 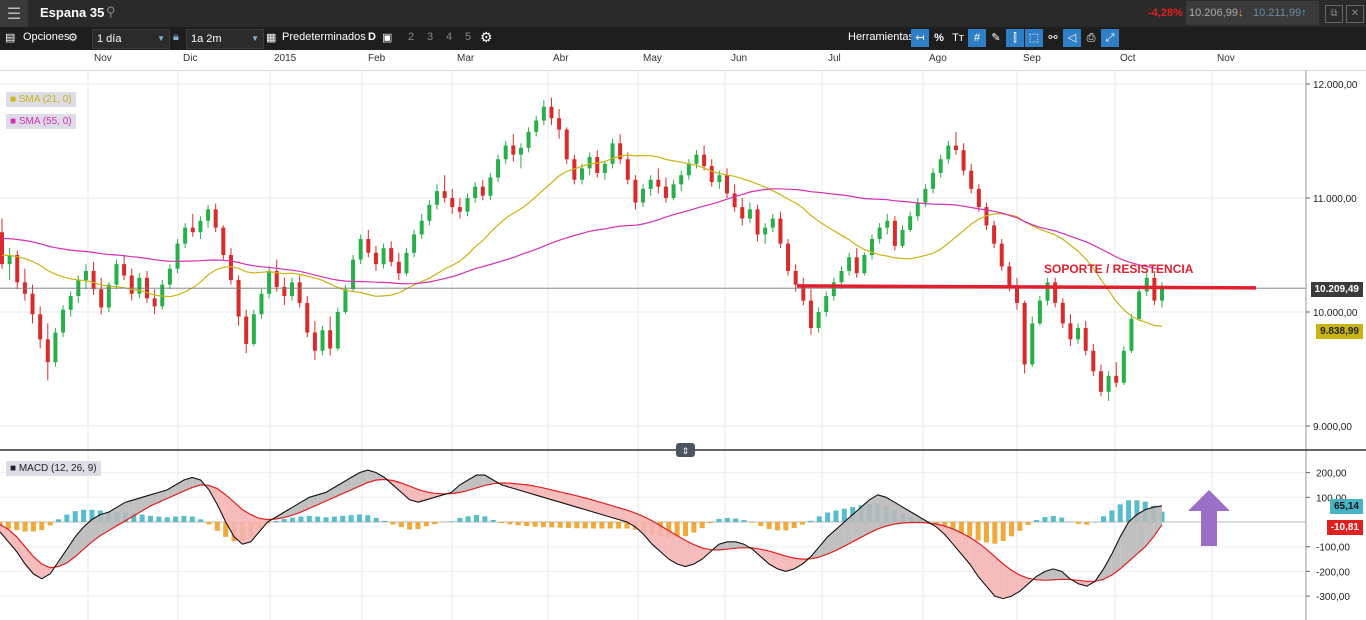 What do you see at coordinates (449, 37) in the screenshot?
I see `layout-4-button: 4` at bounding box center [449, 37].